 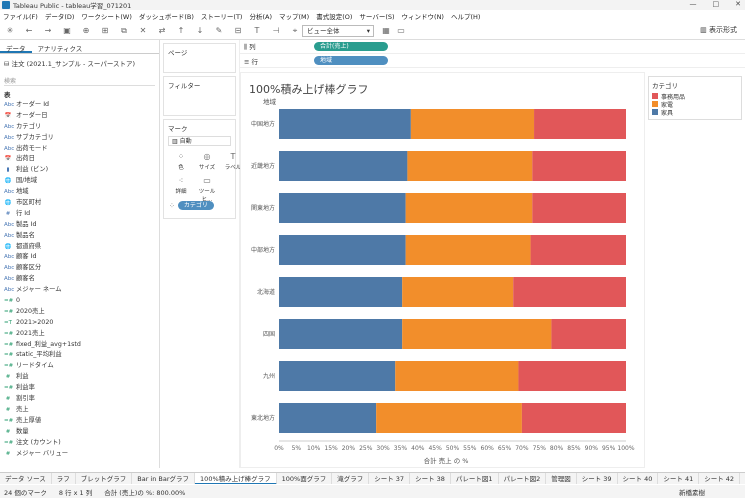 I want to click on pages-card: ページ, so click(x=199, y=58).